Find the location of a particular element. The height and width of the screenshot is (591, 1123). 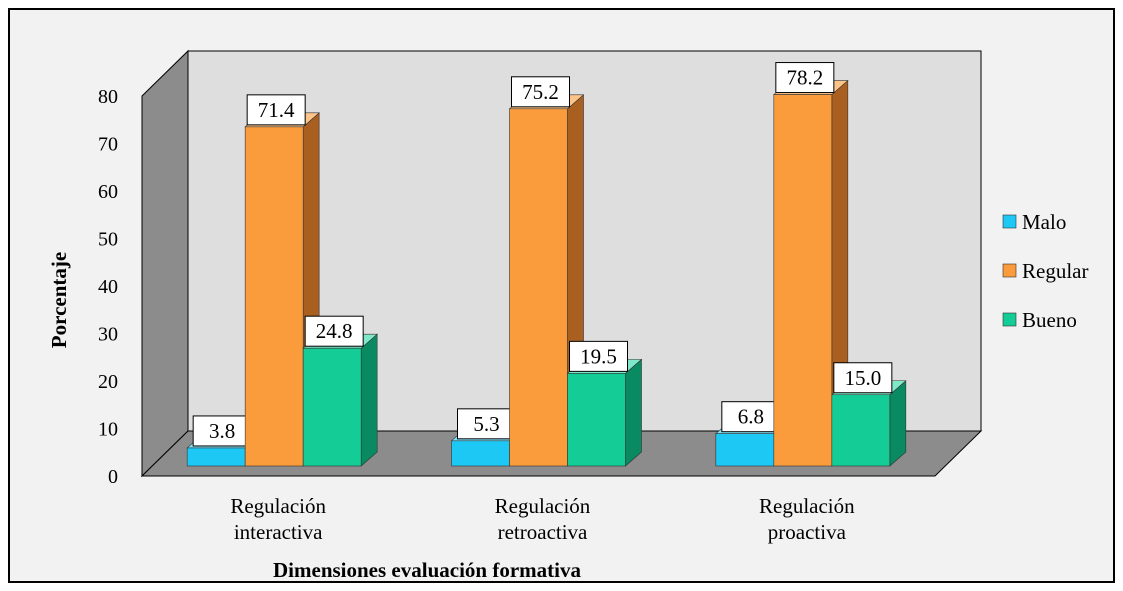

data-label: 75.2 is located at coordinates (540, 92).